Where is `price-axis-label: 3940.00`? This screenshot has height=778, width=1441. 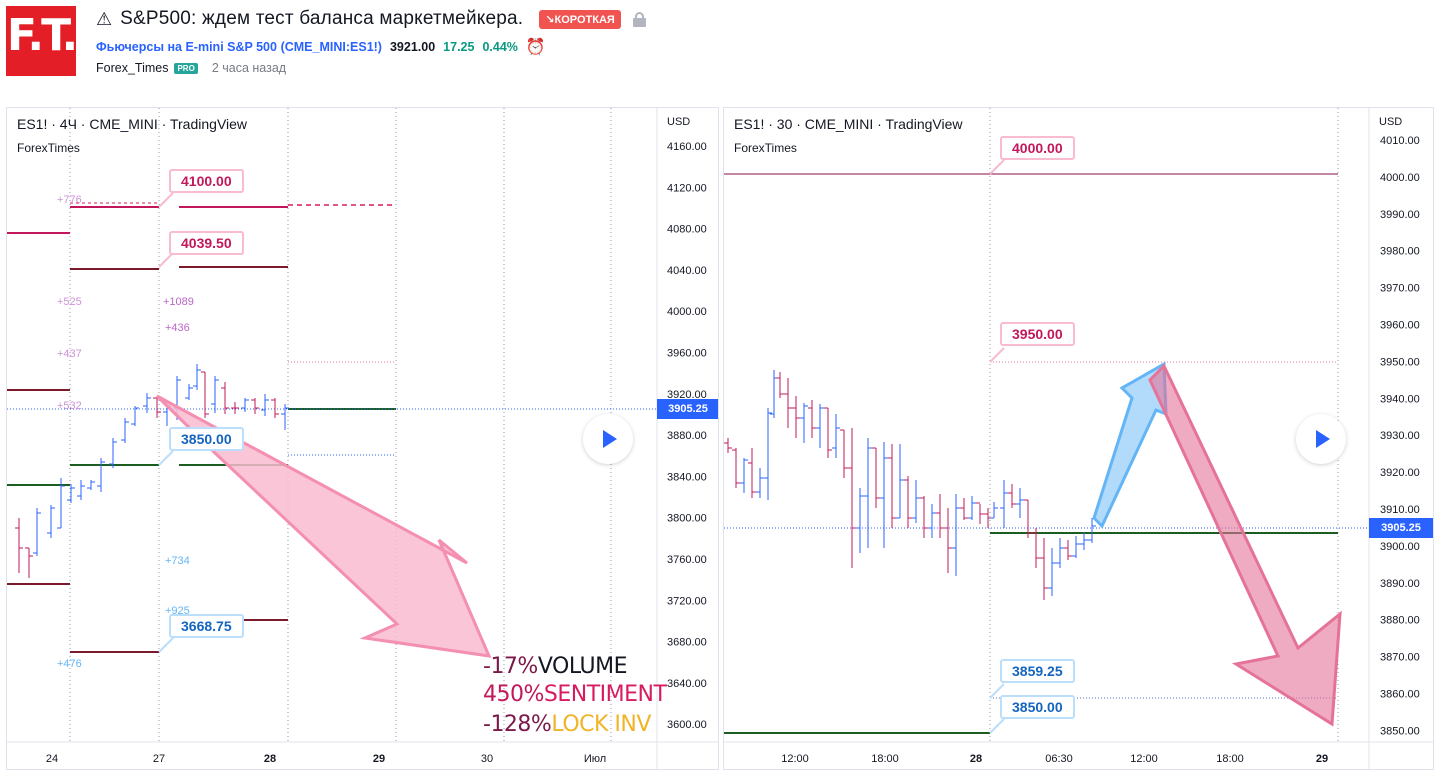 price-axis-label: 3940.00 is located at coordinates (1400, 399).